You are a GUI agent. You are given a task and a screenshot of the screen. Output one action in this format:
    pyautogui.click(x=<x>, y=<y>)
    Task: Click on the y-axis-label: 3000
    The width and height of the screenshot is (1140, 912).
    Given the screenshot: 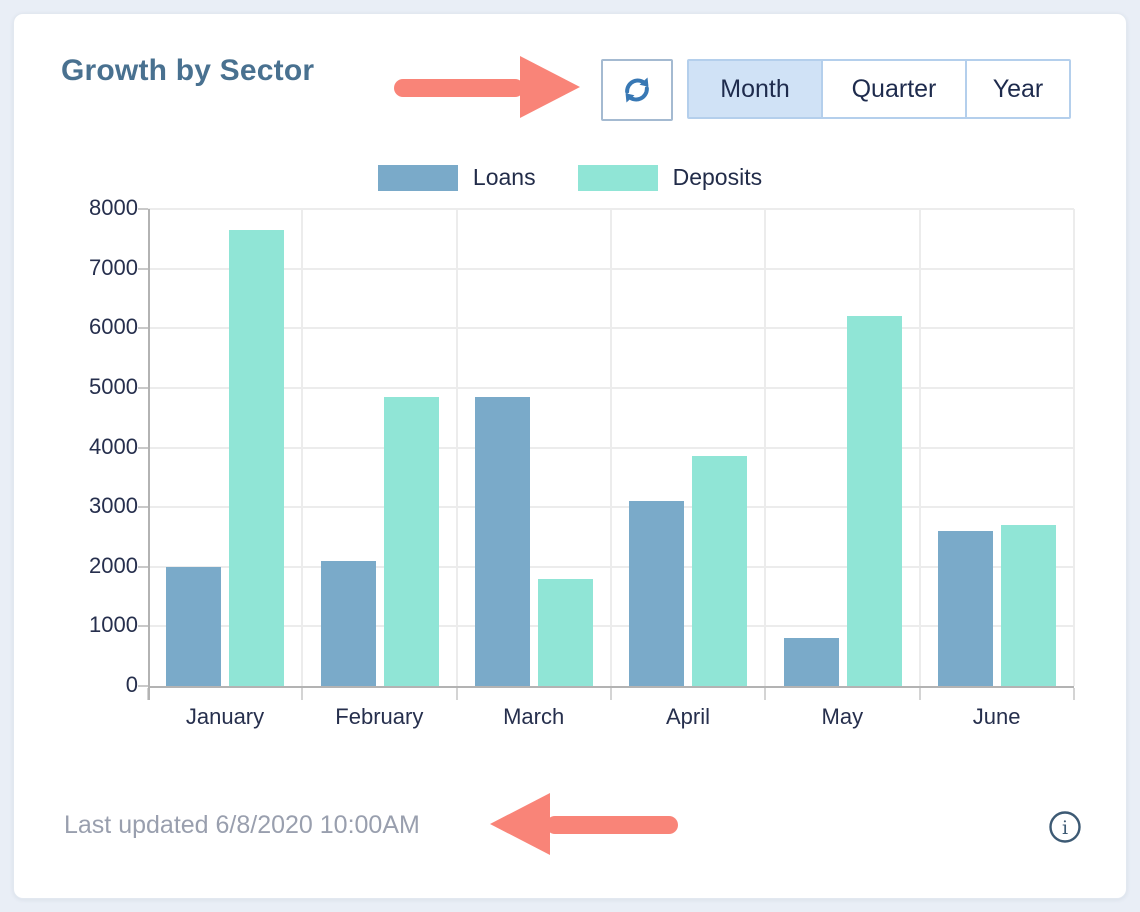 What is the action you would take?
    pyautogui.click(x=113, y=506)
    